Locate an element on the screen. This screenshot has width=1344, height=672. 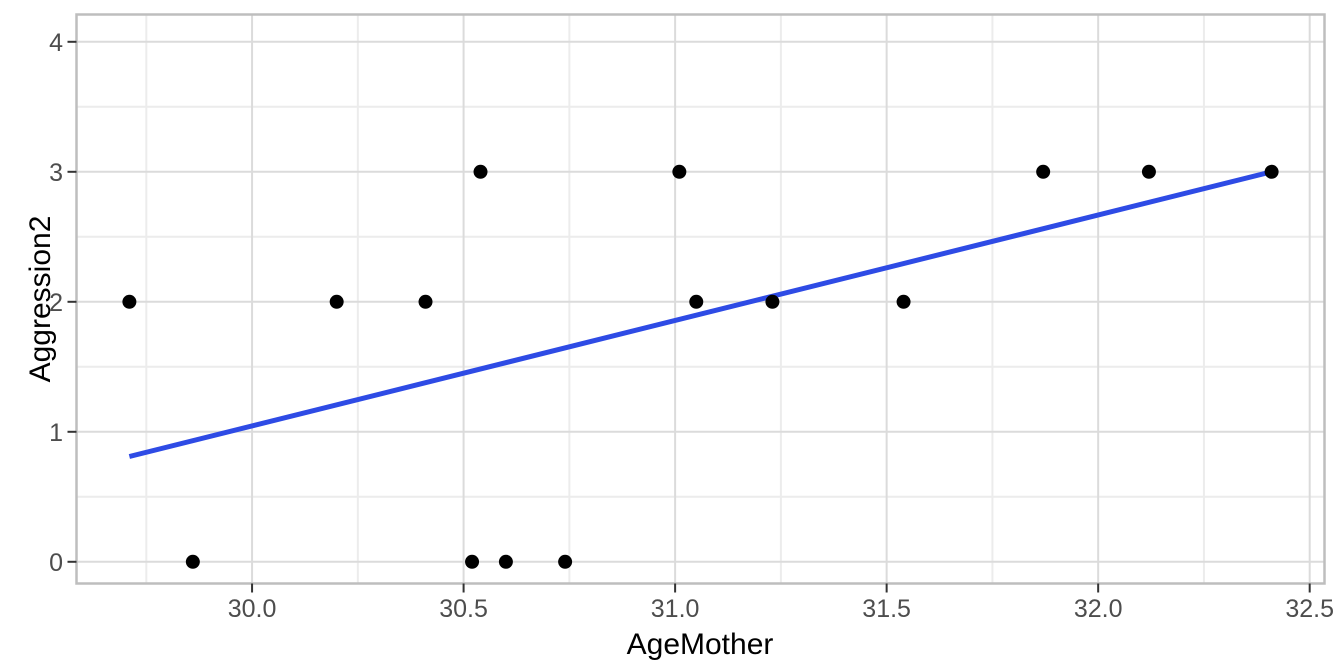
x-axis-title: AgeMother is located at coordinates (700, 644).